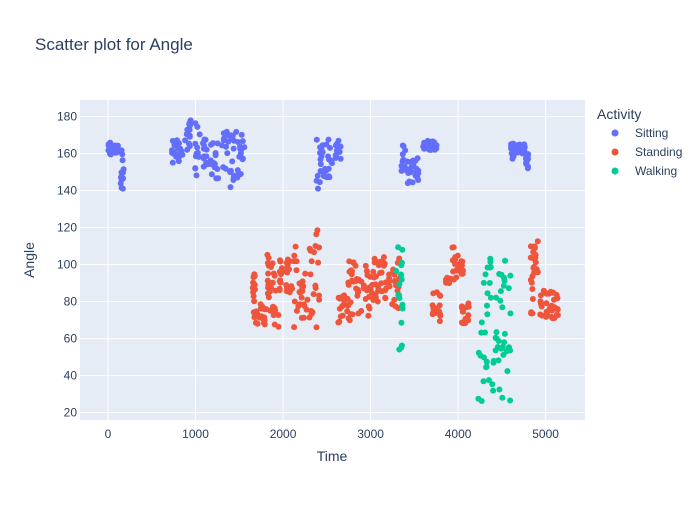  I want to click on legend-item-standing: Standing, so click(647, 152).